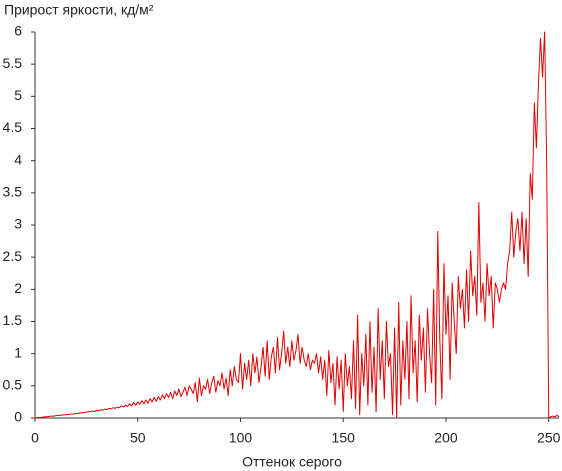  Describe the element at coordinates (13, 63) in the screenshot. I see `y-tick-label: 5.5` at that location.